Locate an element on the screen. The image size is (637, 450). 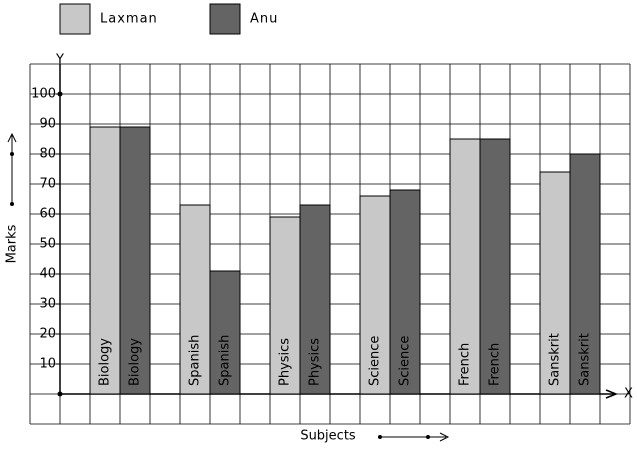
x-axis-letter: X is located at coordinates (628, 394).